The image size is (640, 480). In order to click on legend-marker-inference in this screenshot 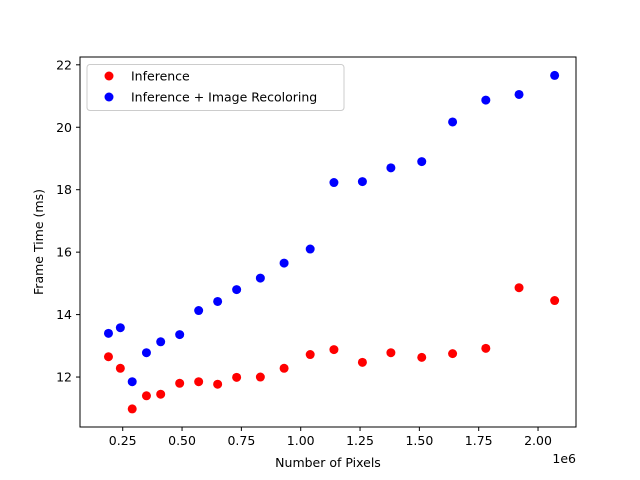, I will do `click(109, 76)`.